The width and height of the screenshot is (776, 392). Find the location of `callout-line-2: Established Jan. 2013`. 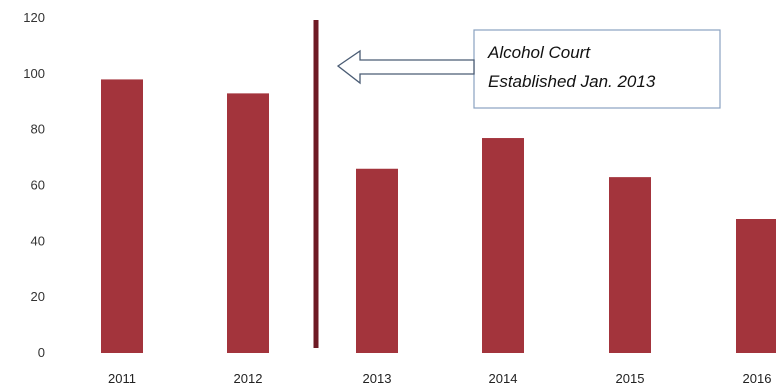

callout-line-2: Established Jan. 2013 is located at coordinates (572, 81).